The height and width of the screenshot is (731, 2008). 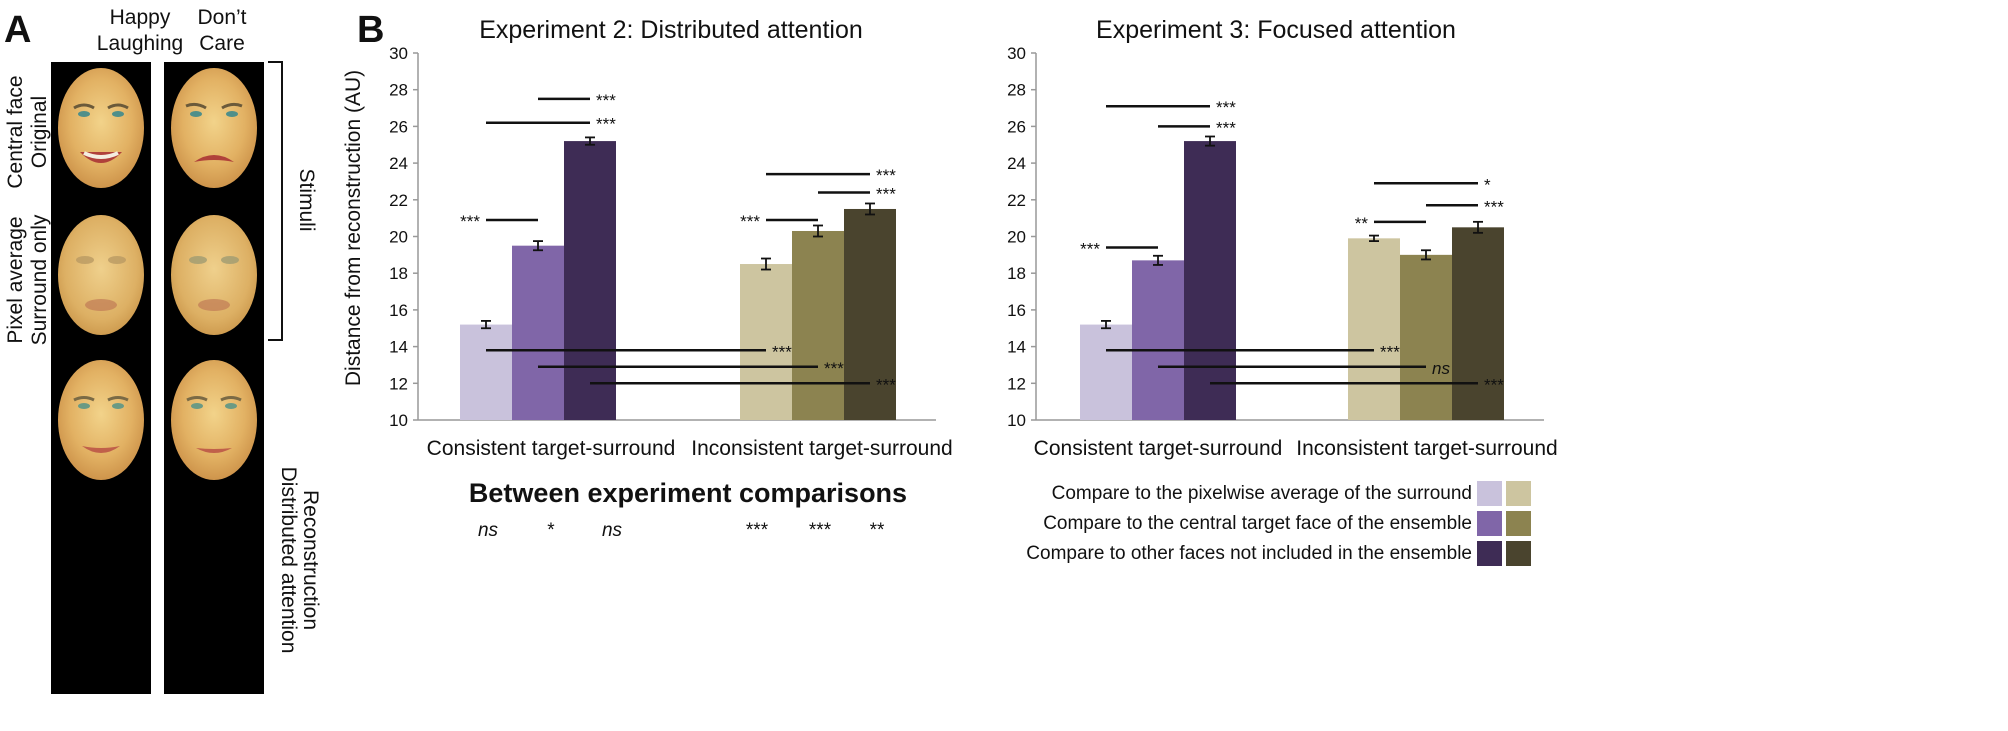 I want to click on row-label-original: Central face Original, so click(x=27, y=131).